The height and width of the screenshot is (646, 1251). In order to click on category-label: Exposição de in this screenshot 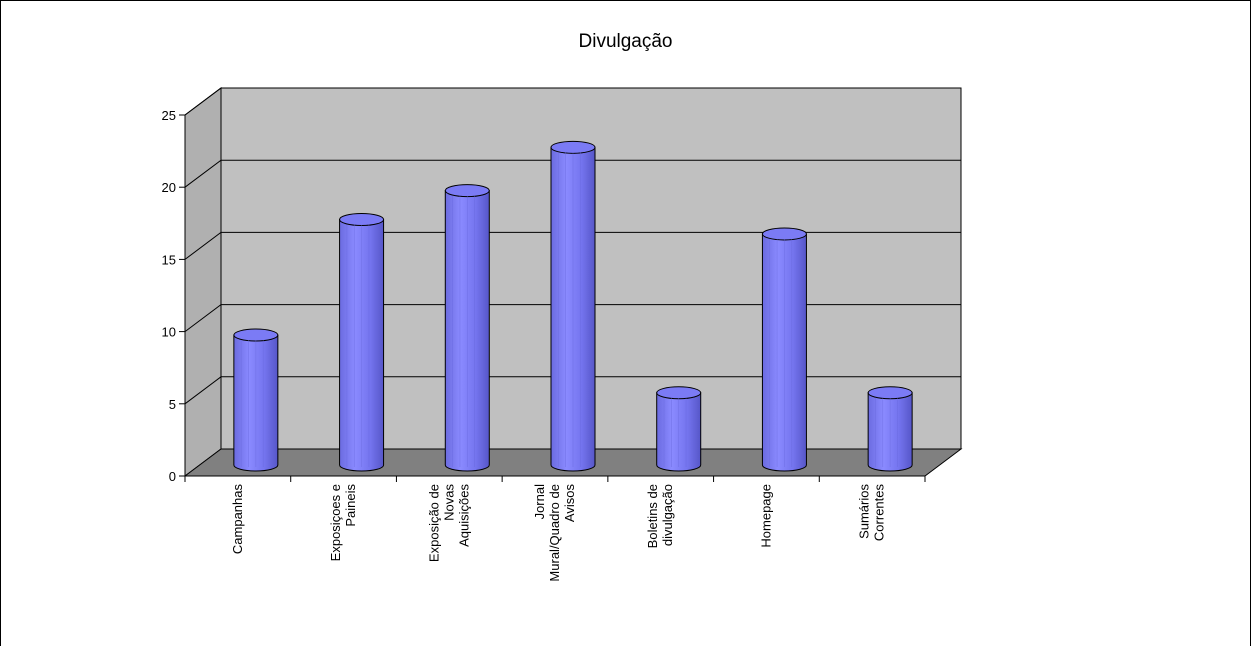, I will do `click(433, 523)`.